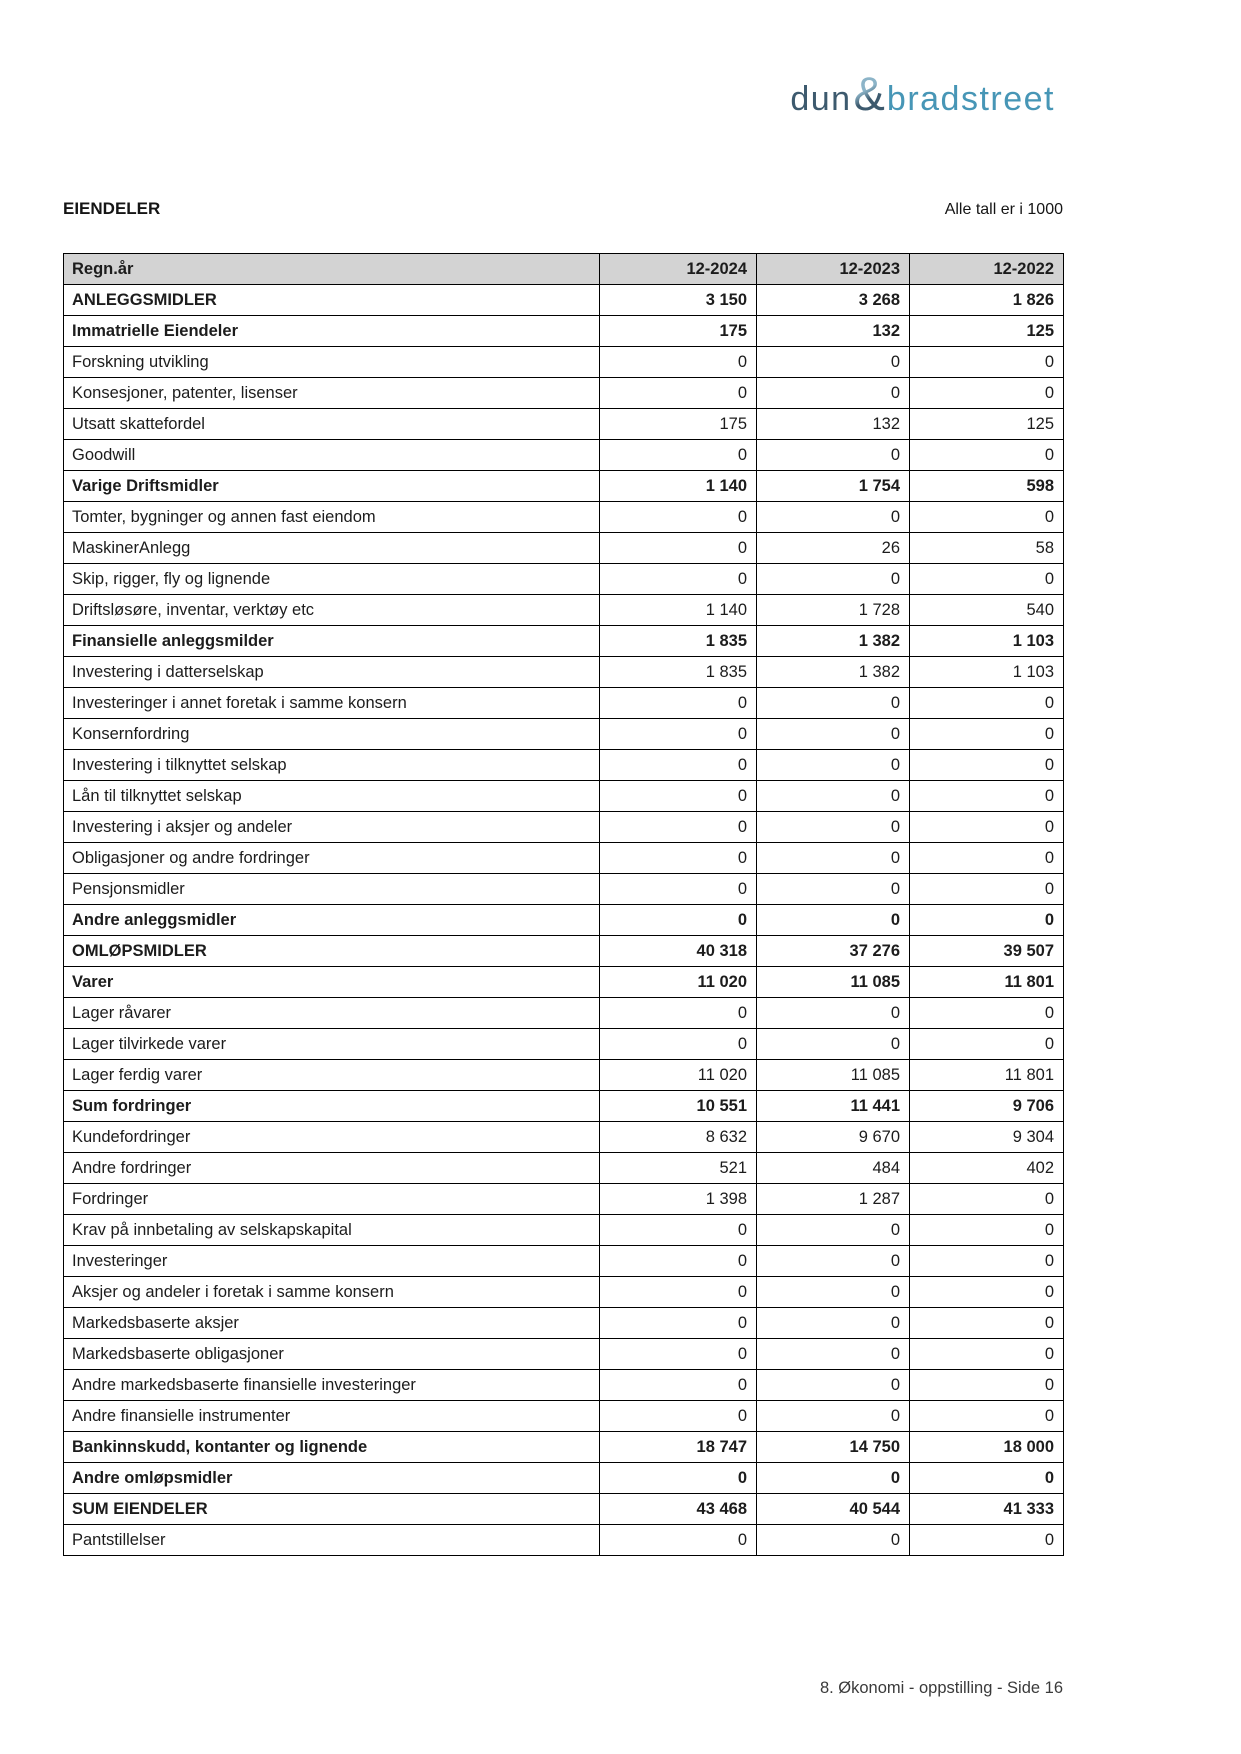 The height and width of the screenshot is (1754, 1241). What do you see at coordinates (678, 1447) in the screenshot?
I see `row-value: 18 747` at bounding box center [678, 1447].